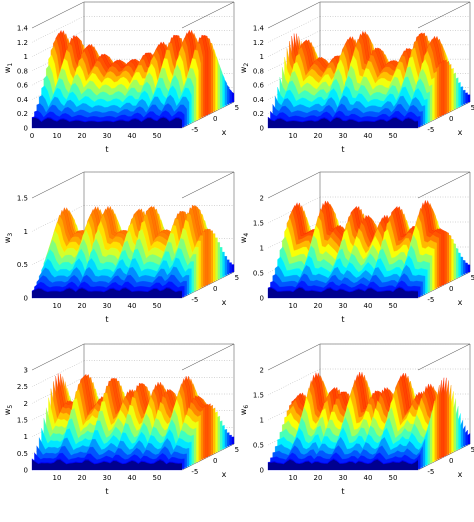 The width and height of the screenshot is (474, 522). I want to click on surface-panel-2: 0 0.2 0.4 0.6 0.8 1 1.2 1.4 10 20 30 40 50 -5 0 5 t x w2, so click(356, 77).